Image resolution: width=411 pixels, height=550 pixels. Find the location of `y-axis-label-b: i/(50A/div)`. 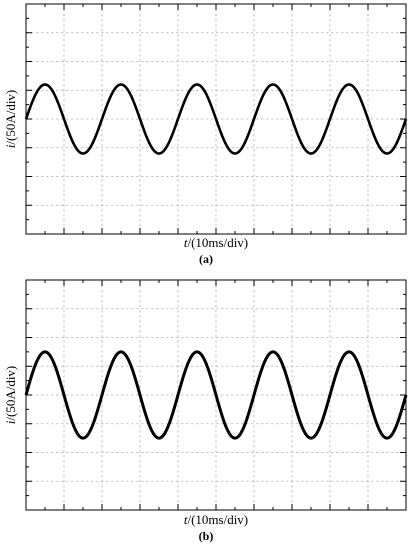

y-axis-label-b: i/(50A/div) is located at coordinates (10, 395).